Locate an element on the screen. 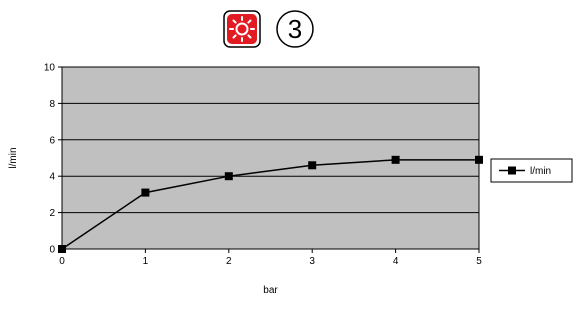 The image size is (579, 324). step-number: 3 is located at coordinates (295, 29).